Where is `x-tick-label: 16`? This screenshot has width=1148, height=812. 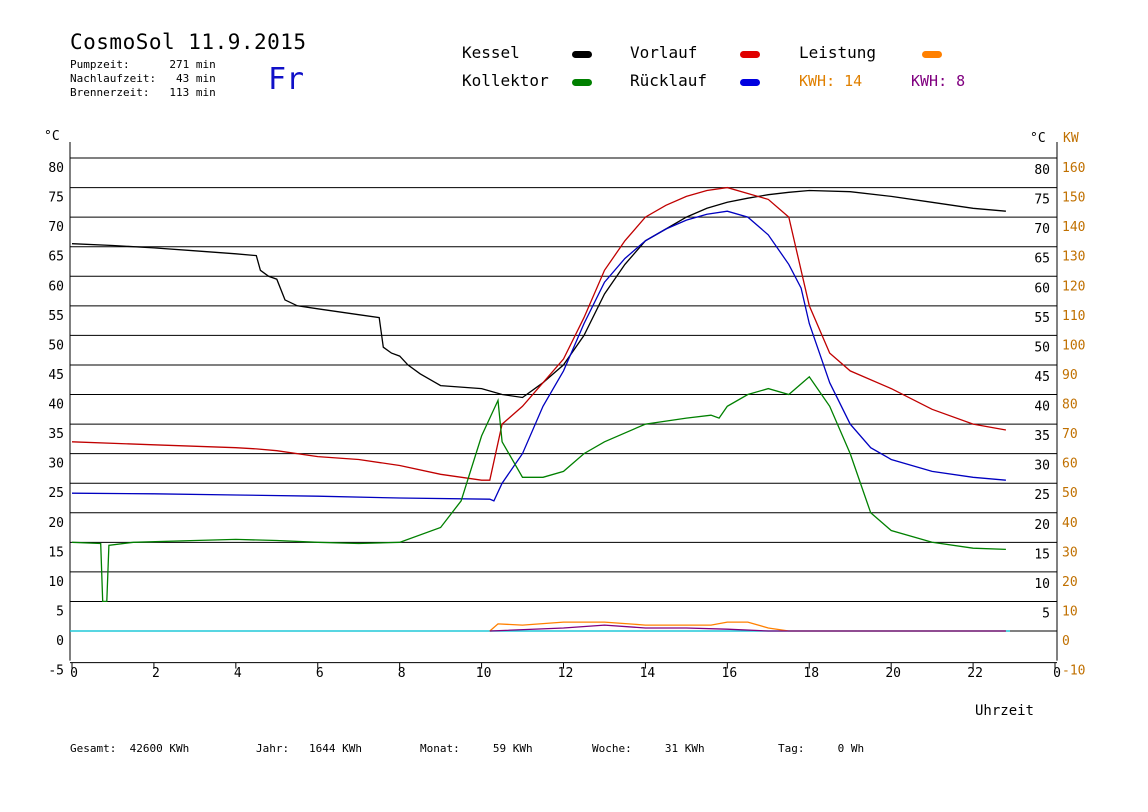 x-tick-label: 16 is located at coordinates (730, 673).